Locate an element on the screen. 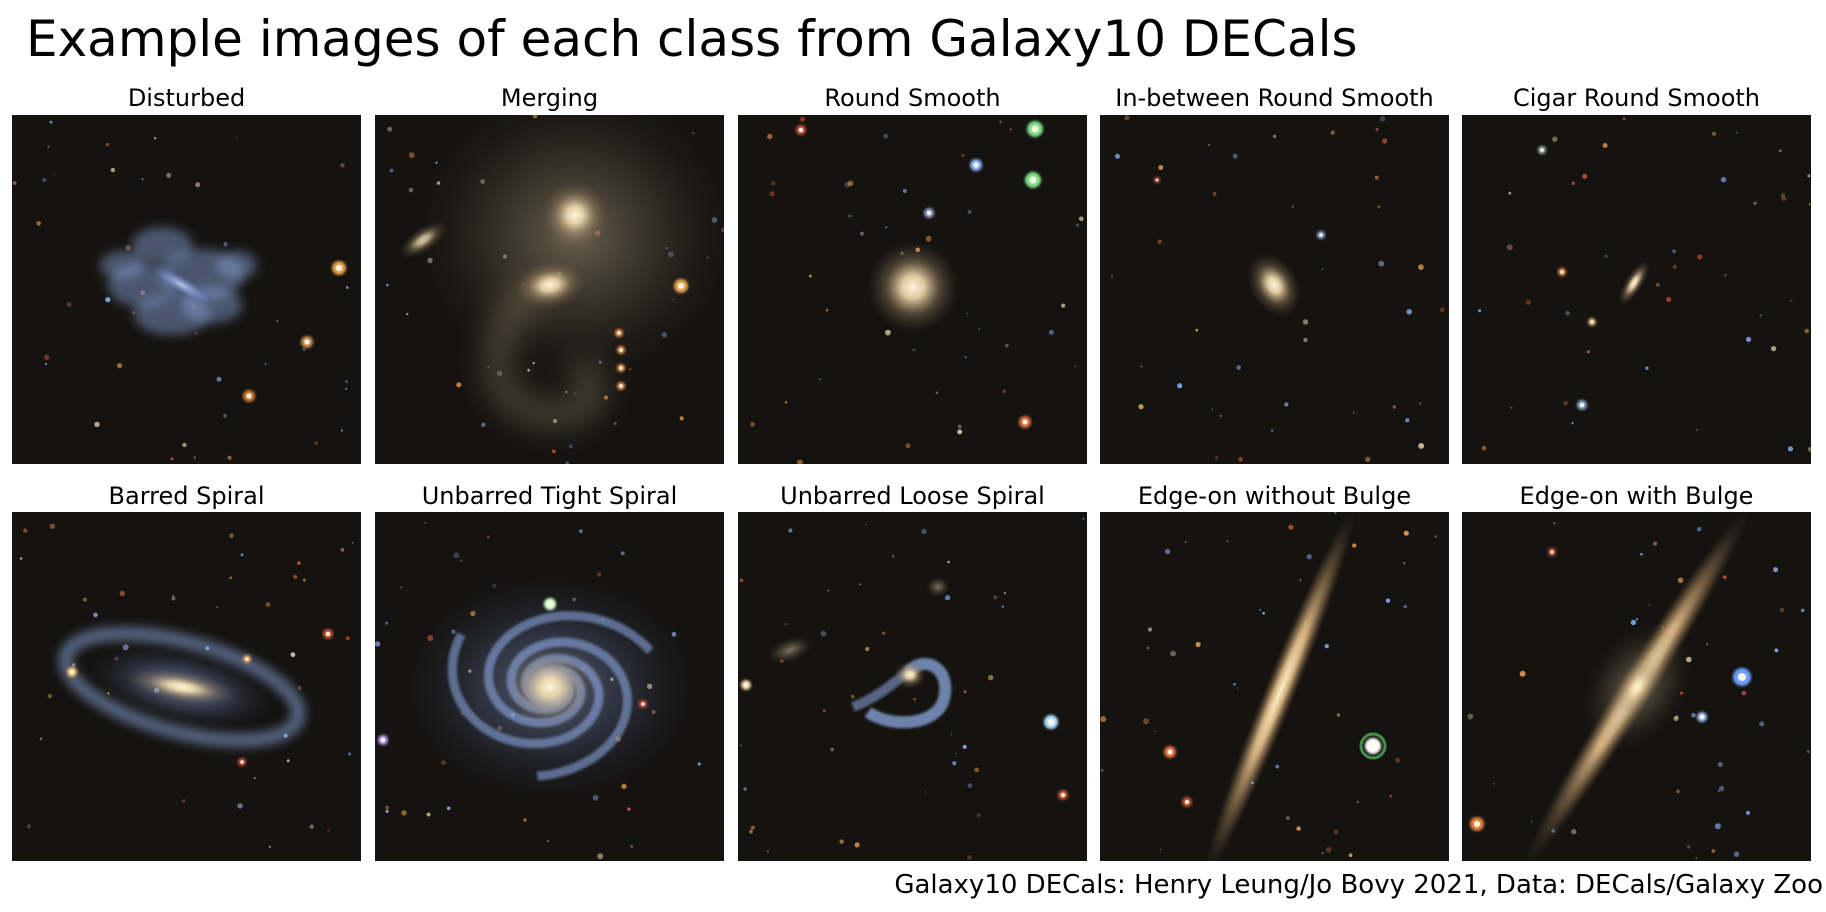  galaxy-core is located at coordinates (910, 675).